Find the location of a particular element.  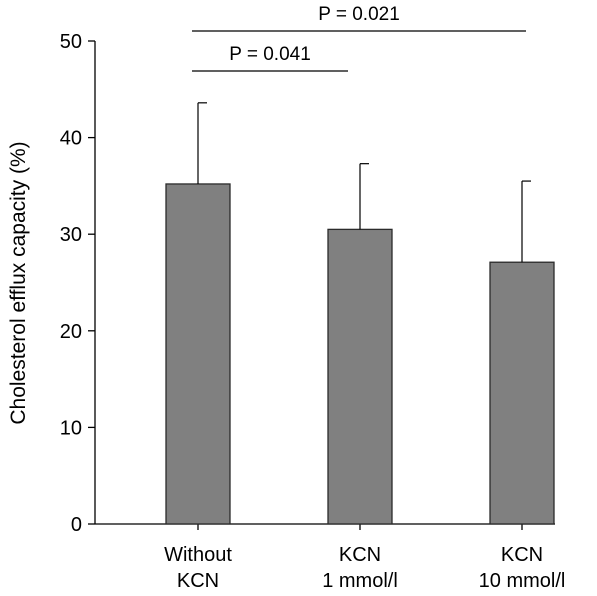

significance-label: P = 0.041 is located at coordinates (270, 54).